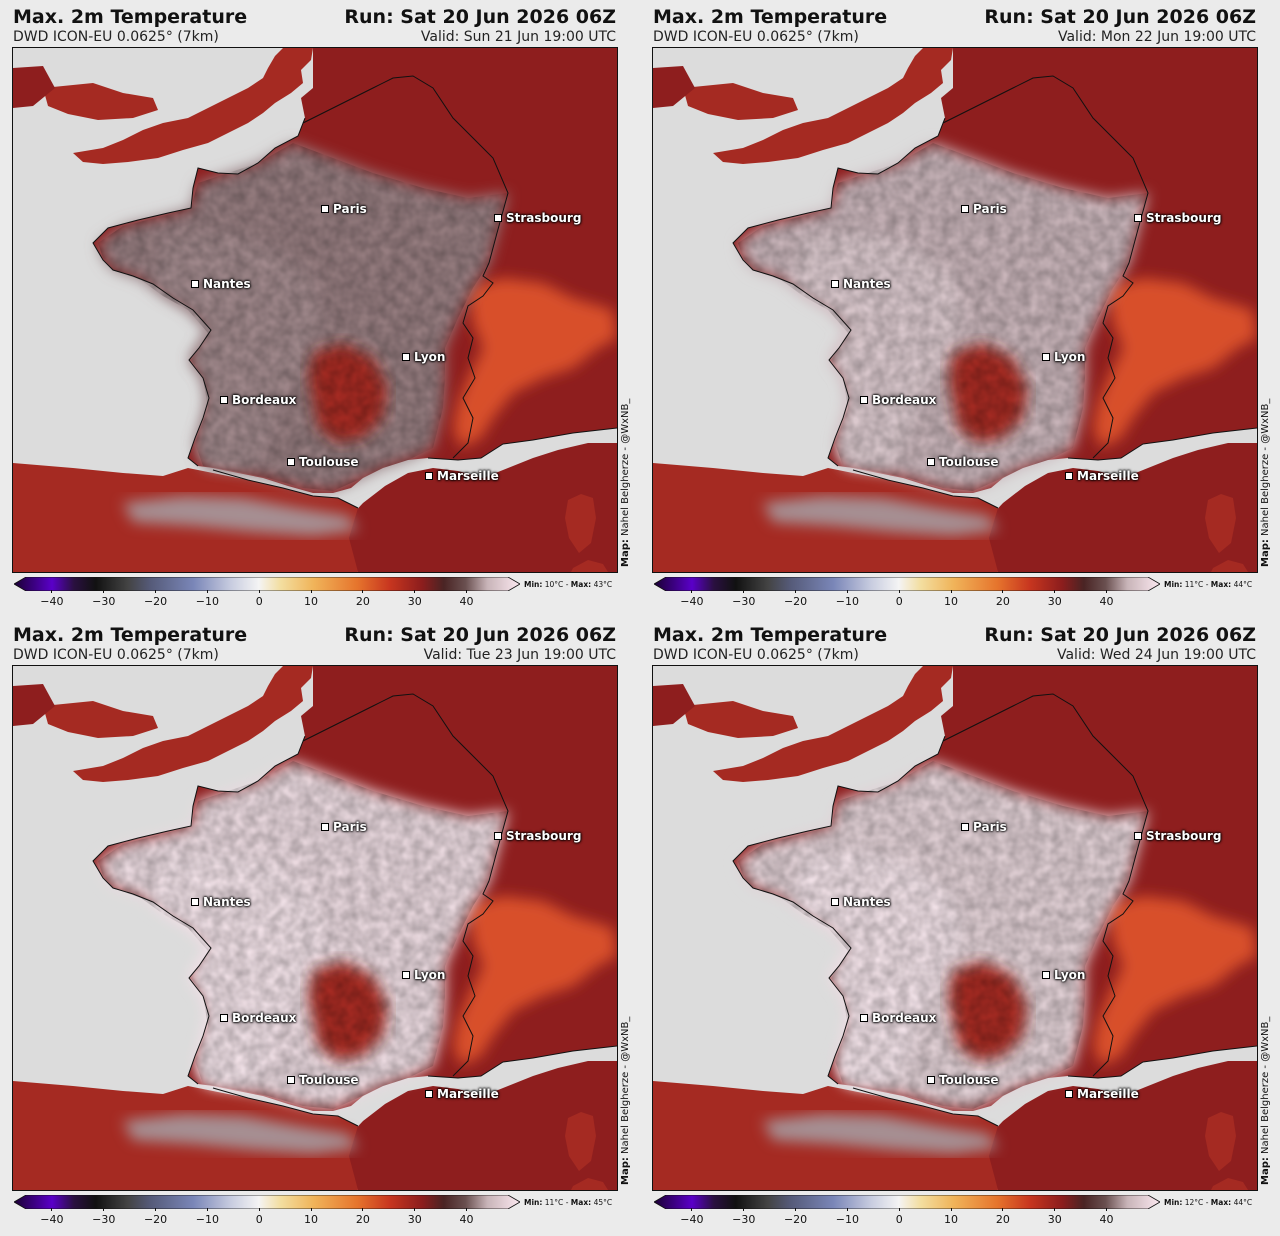  What do you see at coordinates (589, 1184) in the screenshot?
I see `sardinia-land` at bounding box center [589, 1184].